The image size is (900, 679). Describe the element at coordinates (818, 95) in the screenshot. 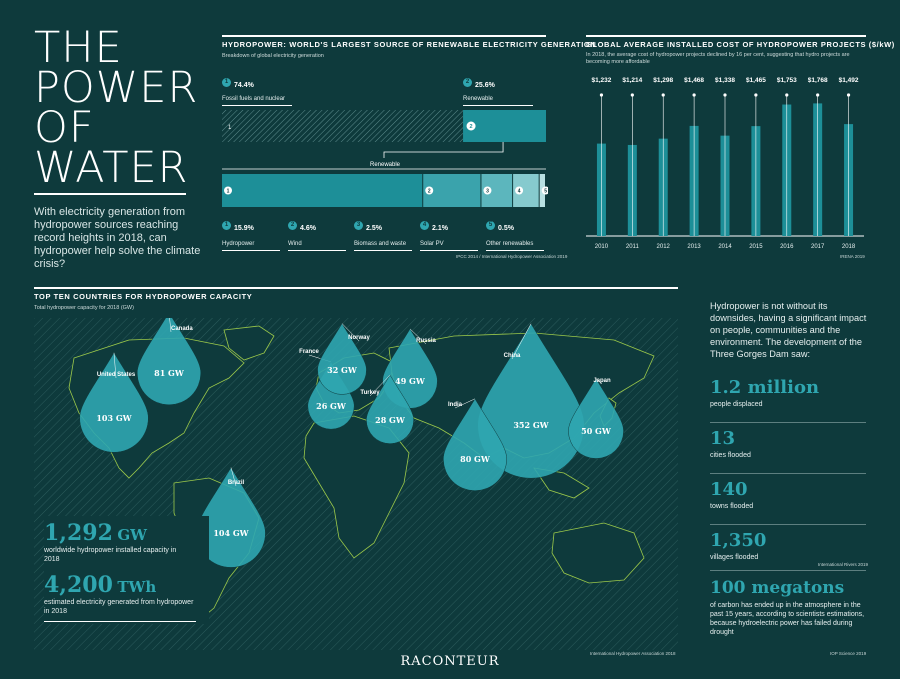

I see `cost-bar-dot-2017` at that location.